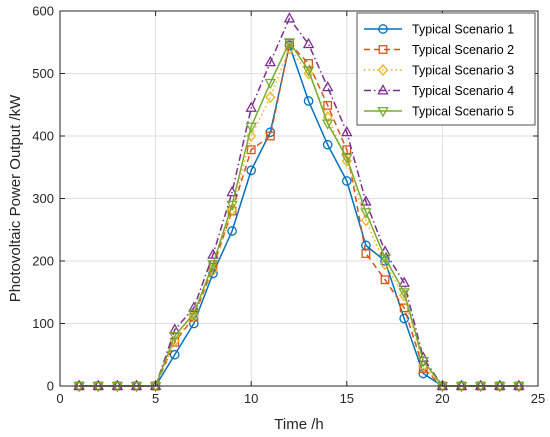 The height and width of the screenshot is (437, 550). What do you see at coordinates (298, 424) in the screenshot?
I see `x-axis-title: Time /h` at bounding box center [298, 424].